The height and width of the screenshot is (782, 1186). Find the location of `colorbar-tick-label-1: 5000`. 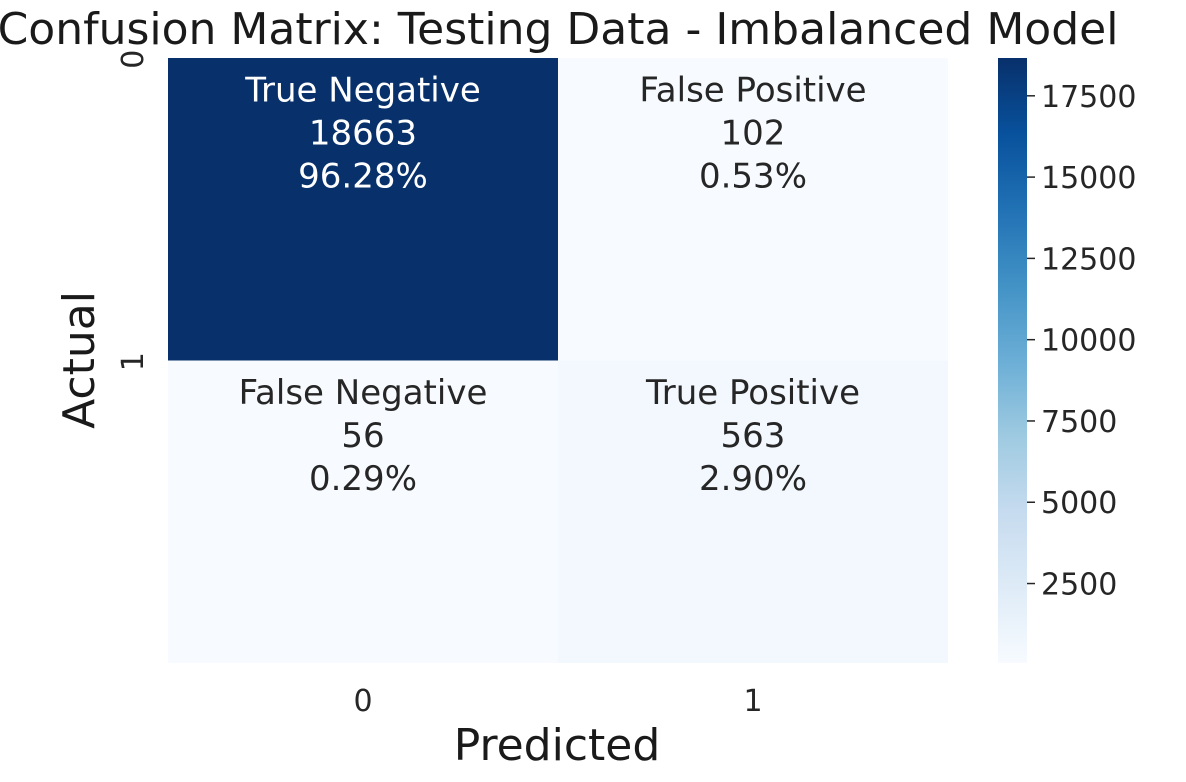

colorbar-tick-label-1: 5000 is located at coordinates (1079, 503).